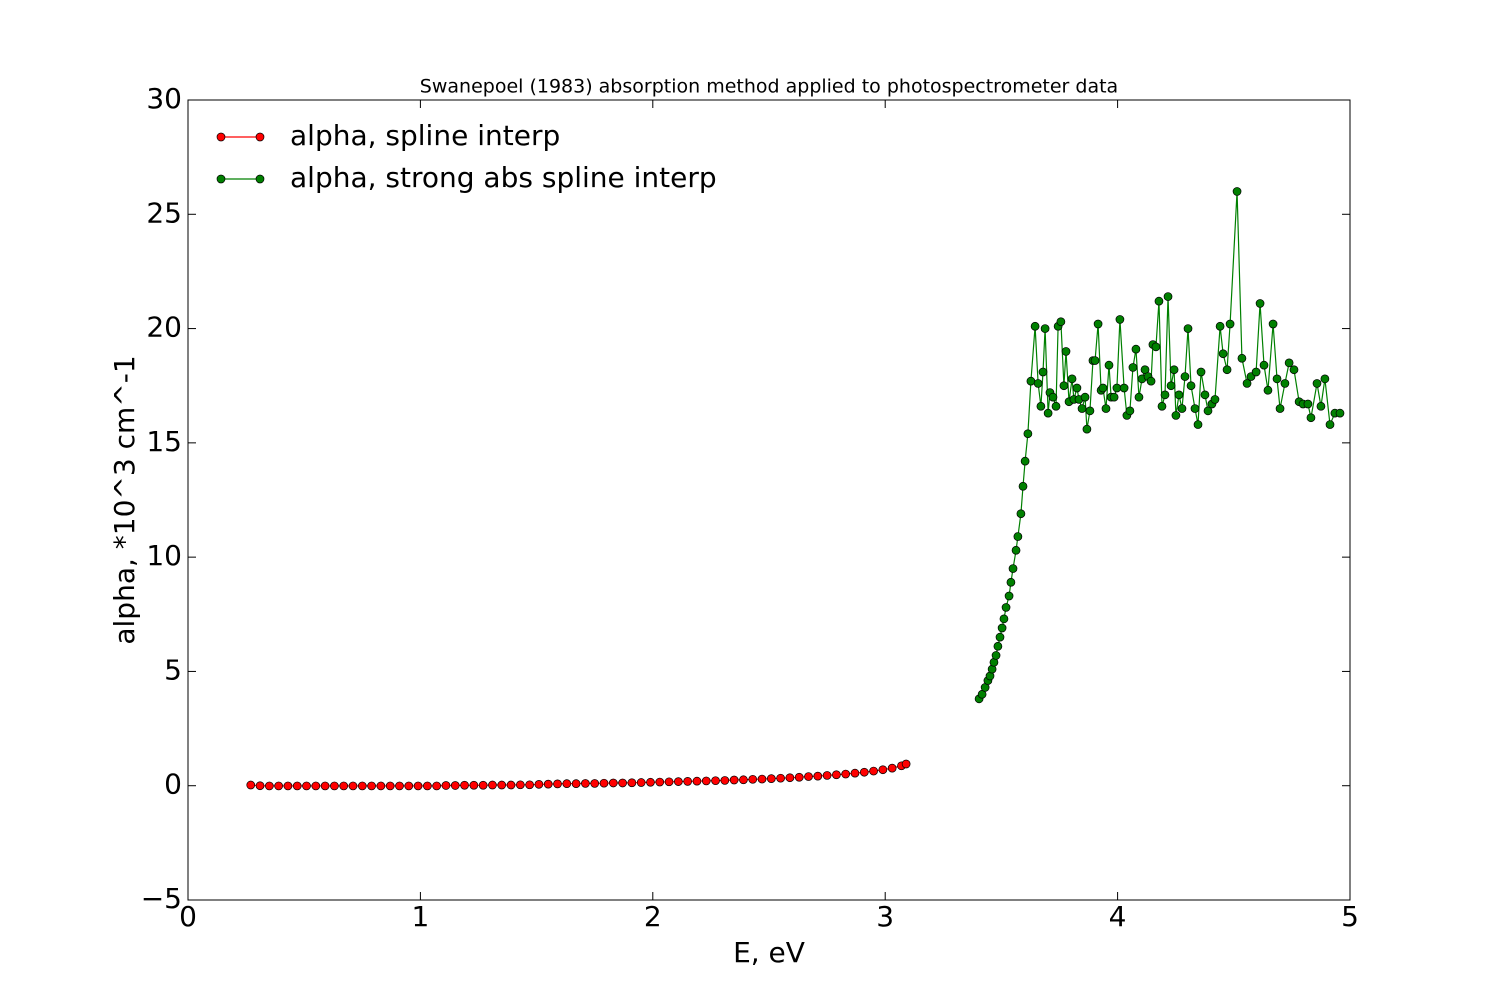 This screenshot has height=1000, width=1500. I want to click on series-line, so click(1159, 445).